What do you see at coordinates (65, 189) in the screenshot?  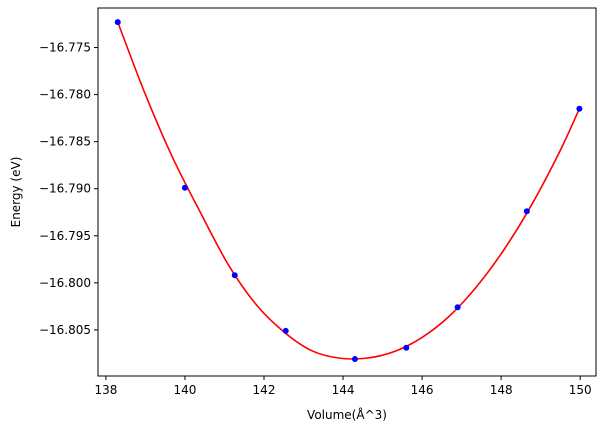 I see `y-tick-label: −16.790` at bounding box center [65, 189].